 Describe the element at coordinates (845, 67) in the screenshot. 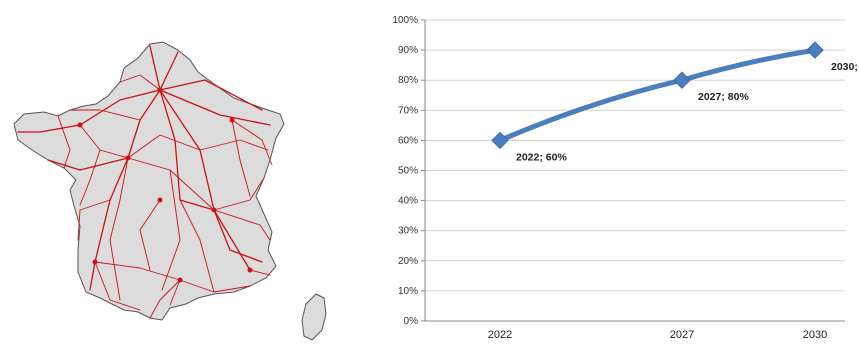

I see `data-label: 2030; 90%` at that location.